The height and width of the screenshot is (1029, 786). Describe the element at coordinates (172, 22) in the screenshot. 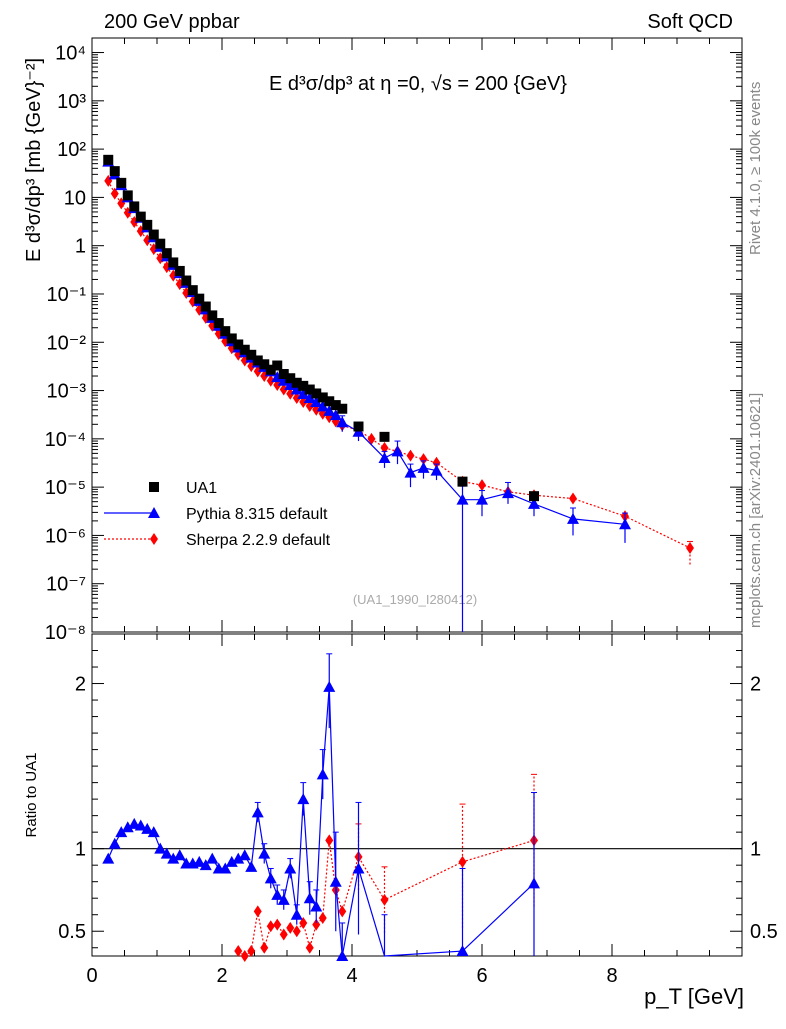

I see `header-left: 200 GeV ppbar` at that location.